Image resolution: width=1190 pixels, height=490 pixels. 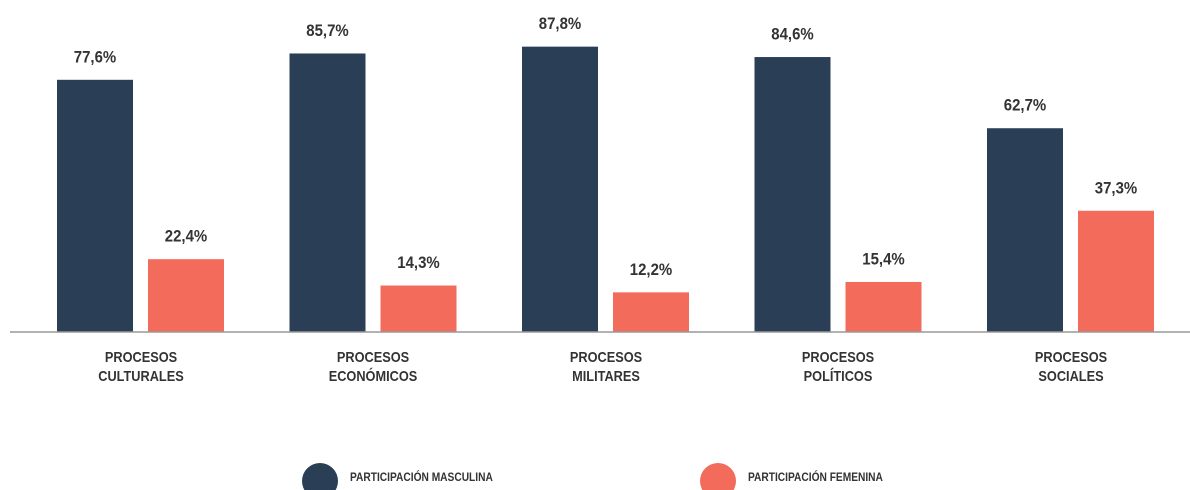 I want to click on value-label: 12,2%, so click(x=651, y=270).